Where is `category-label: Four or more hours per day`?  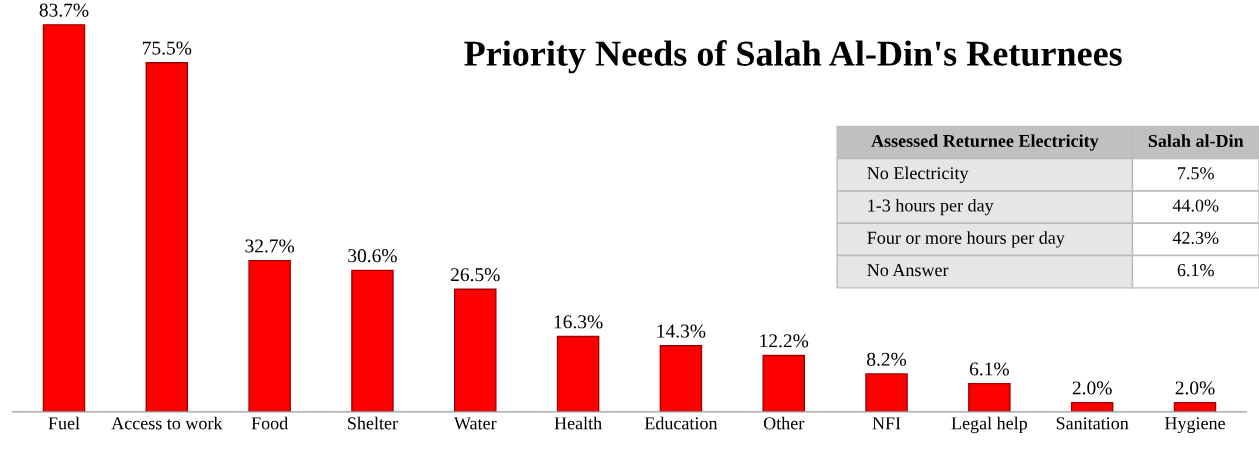
category-label: Four or more hours per day is located at coordinates (966, 239).